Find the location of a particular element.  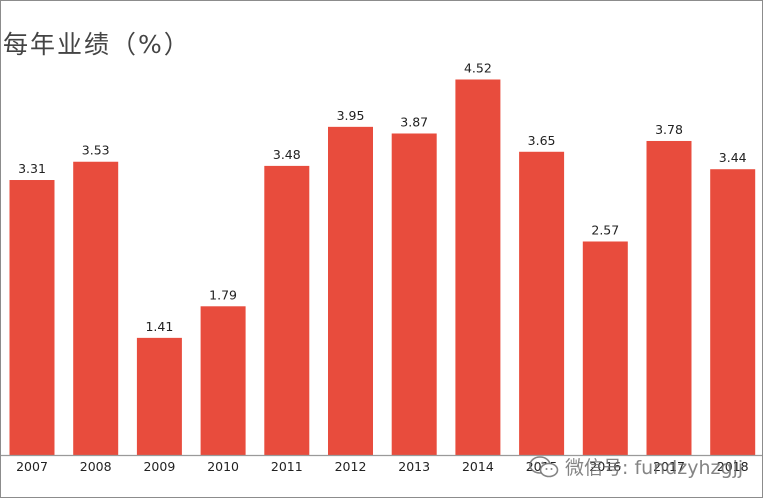

x-tick-label-2008: 2008 is located at coordinates (96, 466).